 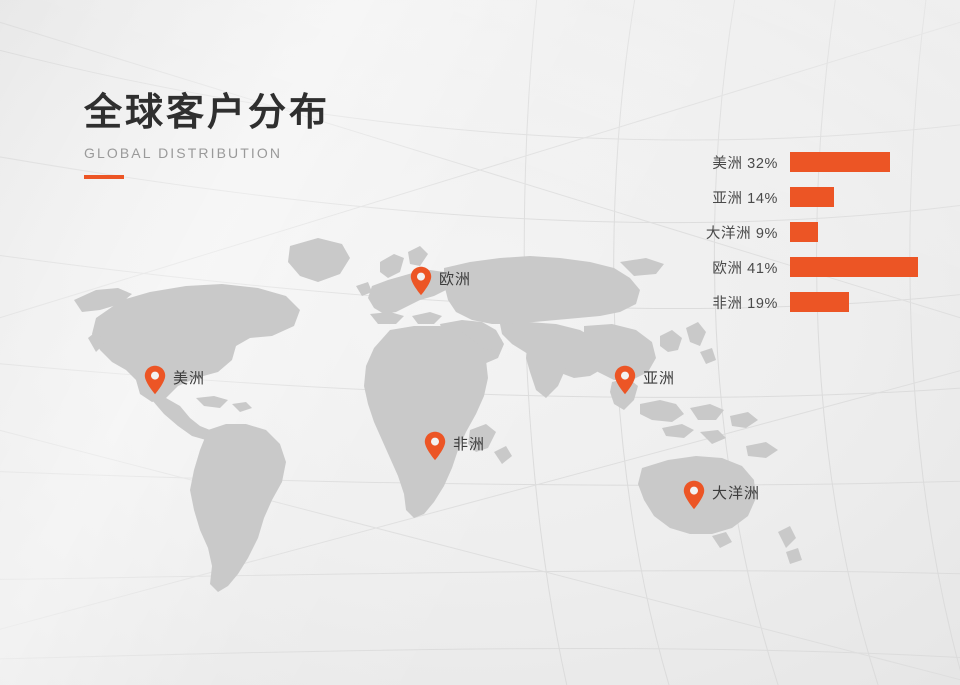 I want to click on title-block: 全球客户分布 GLOBAL DISTRIBUTION, so click(x=207, y=135).